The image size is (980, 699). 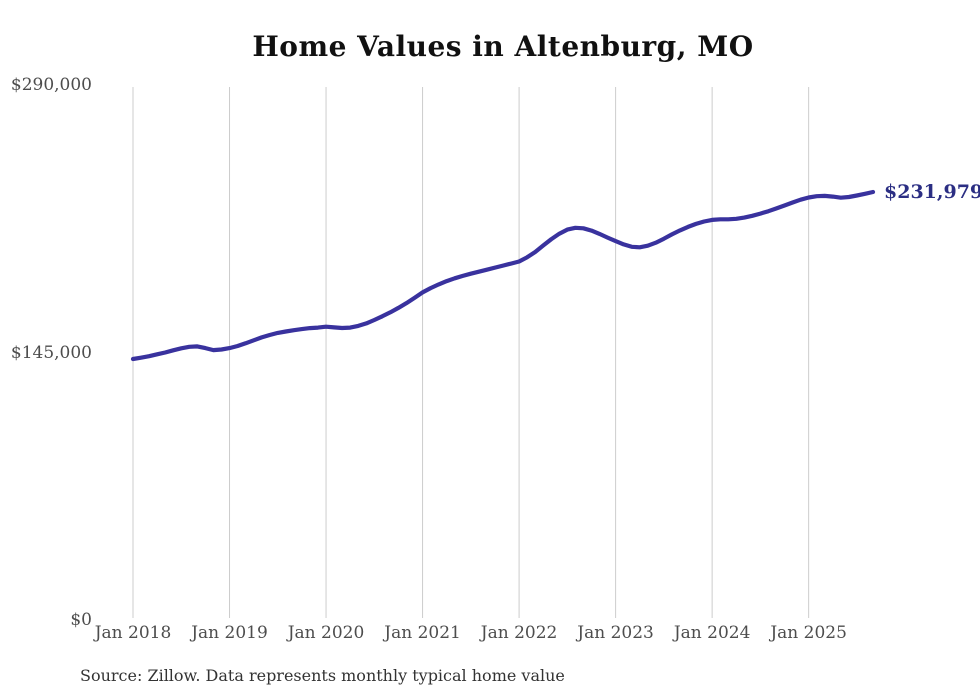 I want to click on x-axis-tick-label: Jan 2024, so click(x=712, y=633).